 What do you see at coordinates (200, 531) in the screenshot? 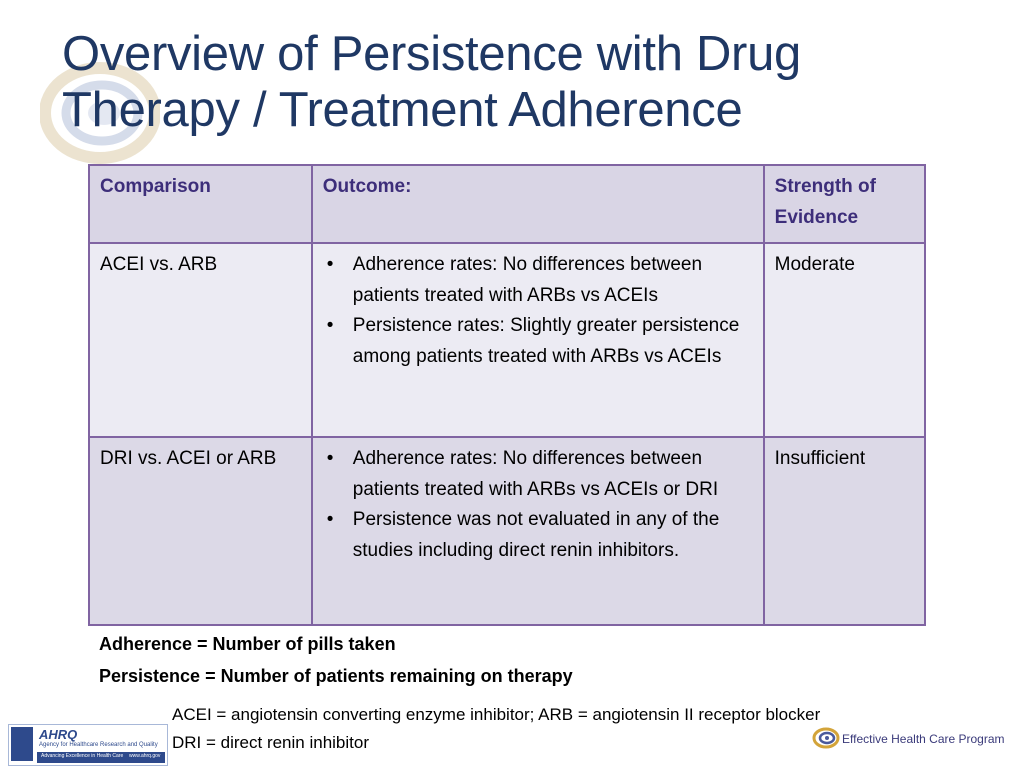
I see `comparison-cell: DRI vs. ACEI or ARB` at bounding box center [200, 531].